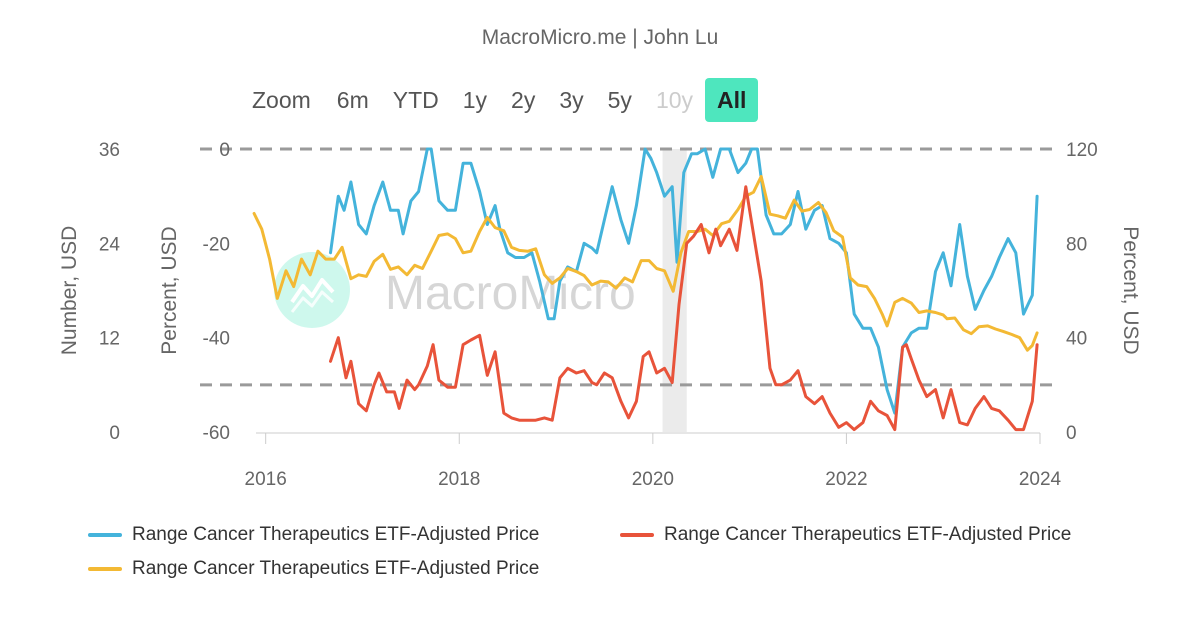 This screenshot has height=630, width=1200. Describe the element at coordinates (459, 479) in the screenshot. I see `x-tick-label-2018: 2018` at that location.